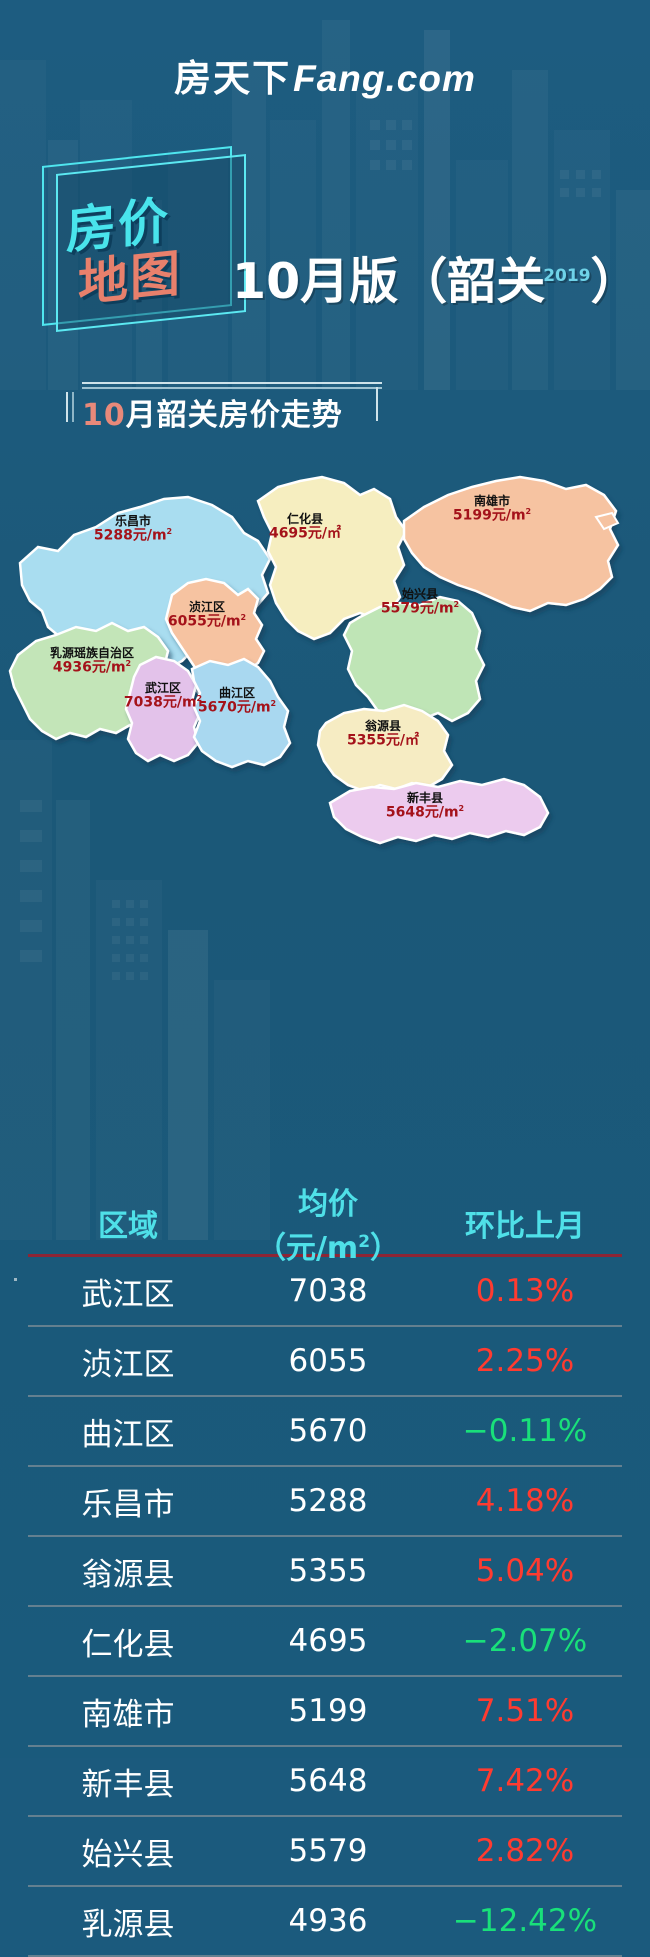 The height and width of the screenshot is (1957, 650). What do you see at coordinates (128, 1504) in the screenshot?
I see `table-cell-region: 乐昌市` at bounding box center [128, 1504].